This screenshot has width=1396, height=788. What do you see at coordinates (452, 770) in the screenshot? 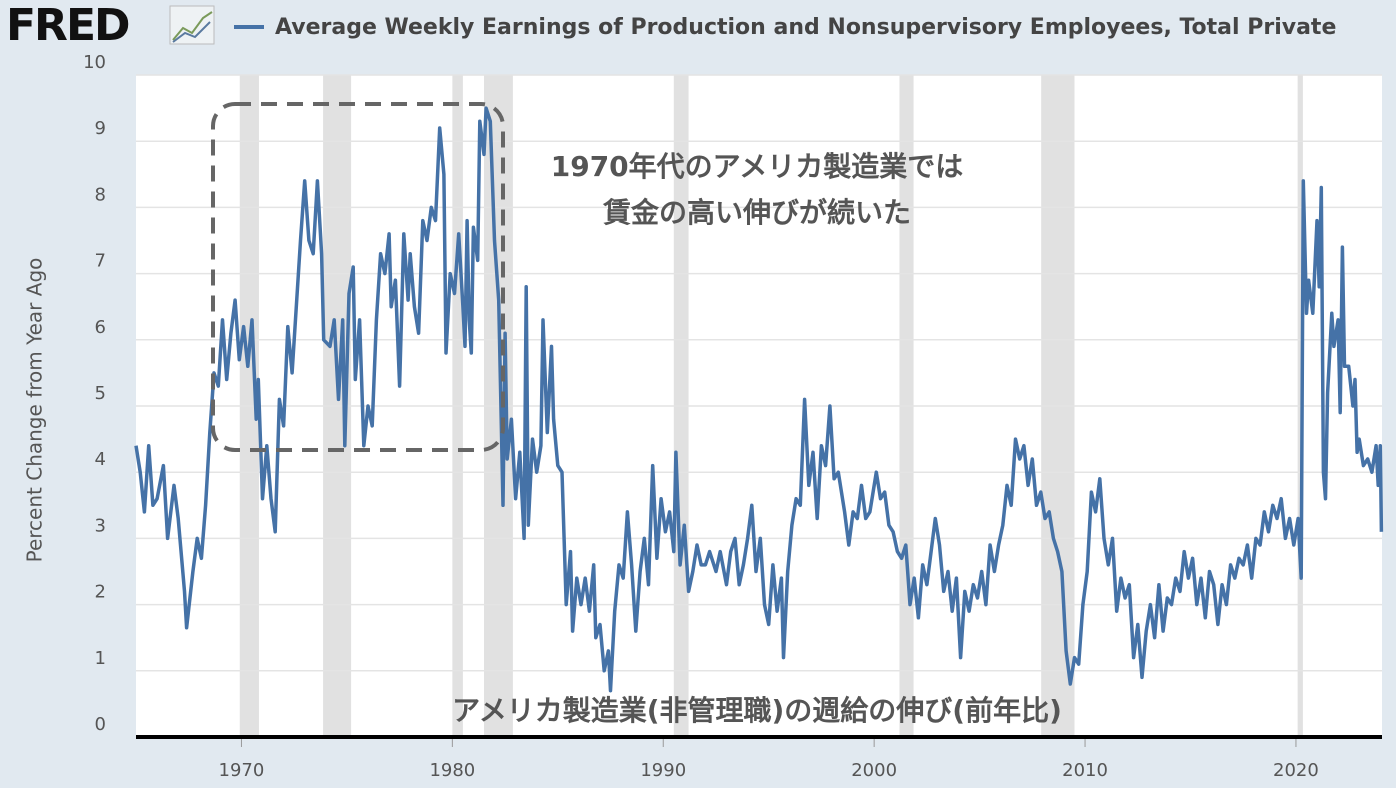
I see `x-tick-label: 1980` at bounding box center [452, 770].